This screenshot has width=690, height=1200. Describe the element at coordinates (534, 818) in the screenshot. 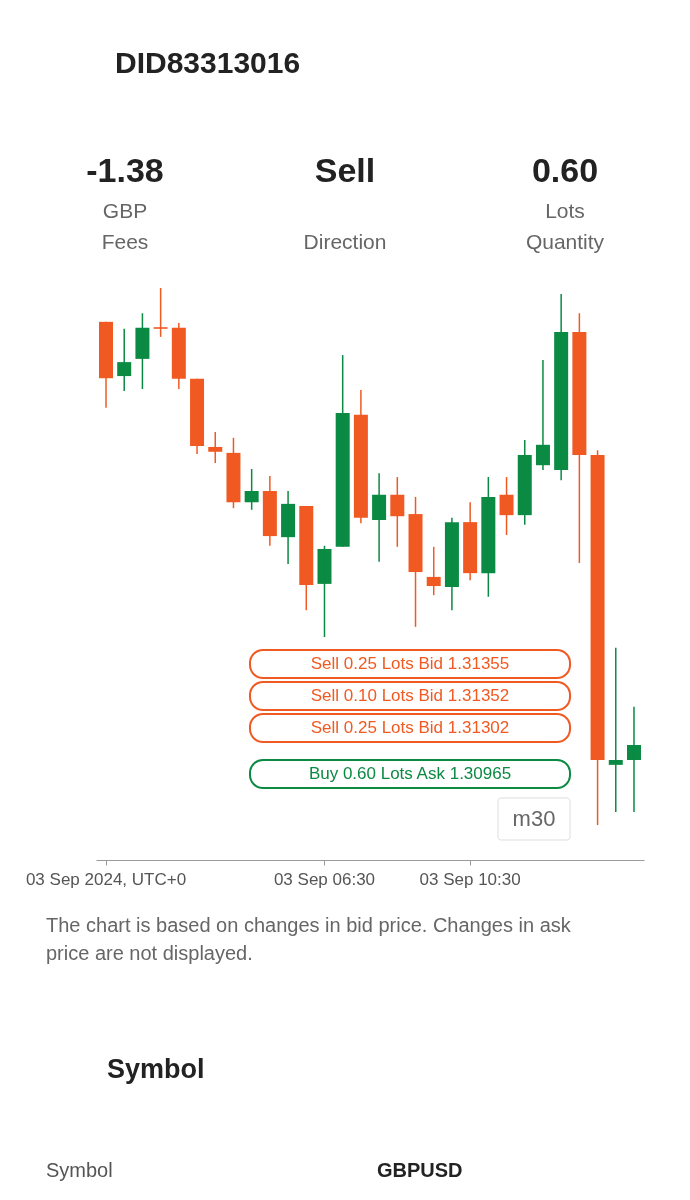

I see `annotation: m30` at that location.